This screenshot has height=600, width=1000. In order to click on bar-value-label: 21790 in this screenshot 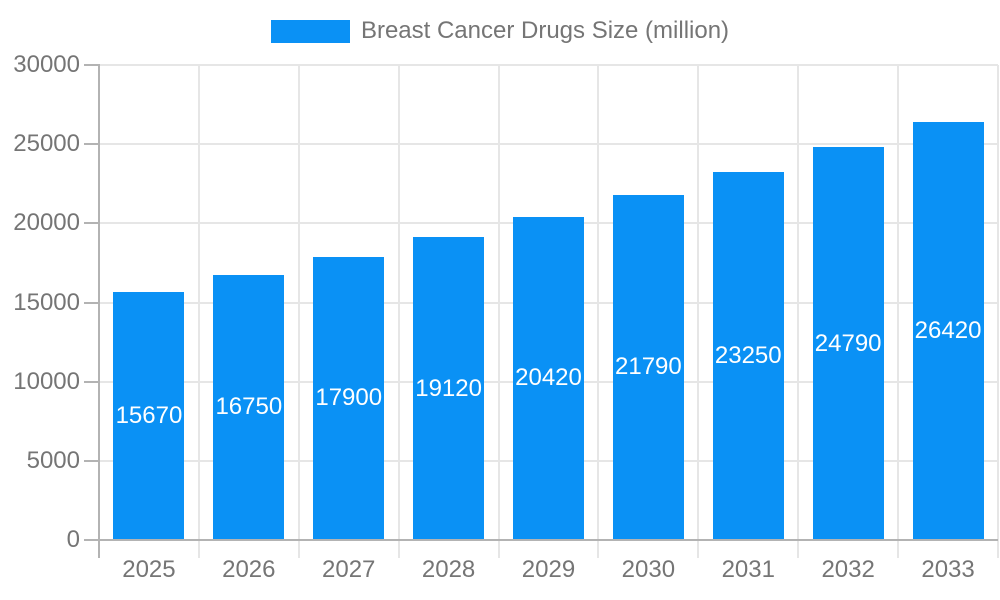, I will do `click(648, 367)`.